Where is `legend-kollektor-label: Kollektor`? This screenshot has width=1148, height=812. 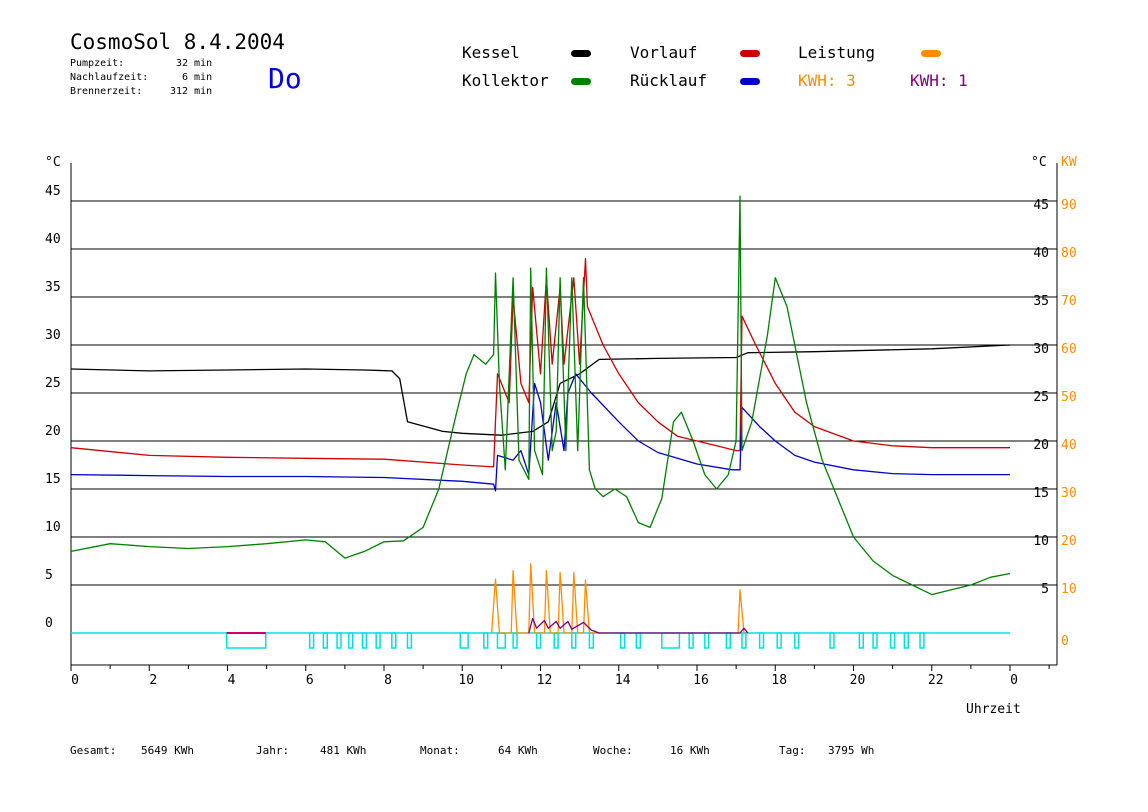
legend-kollektor-label: Kollektor is located at coordinates (505, 80).